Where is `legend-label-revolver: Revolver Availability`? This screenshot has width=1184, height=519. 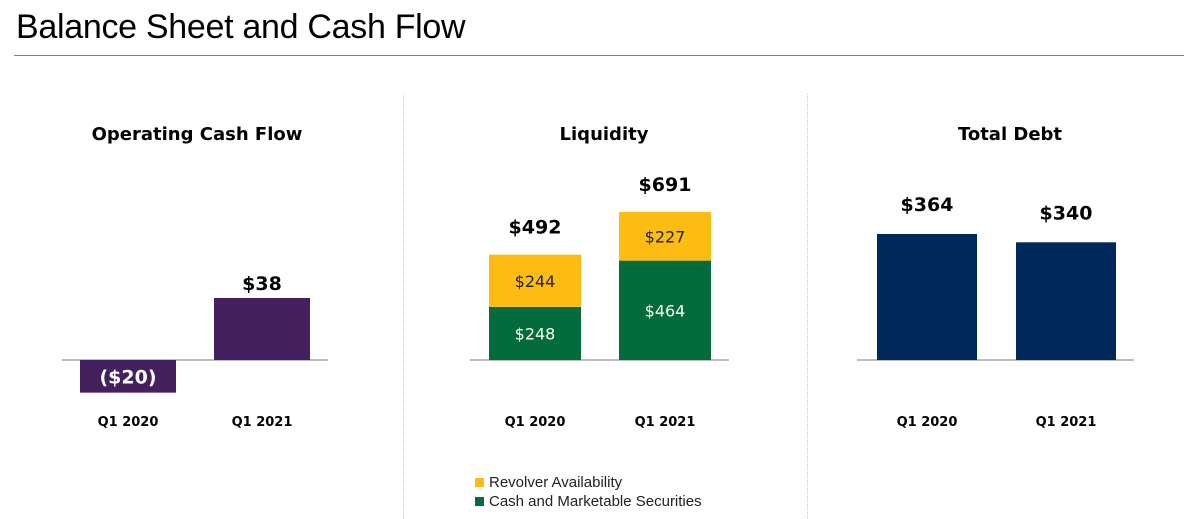 legend-label-revolver: Revolver Availability is located at coordinates (556, 482).